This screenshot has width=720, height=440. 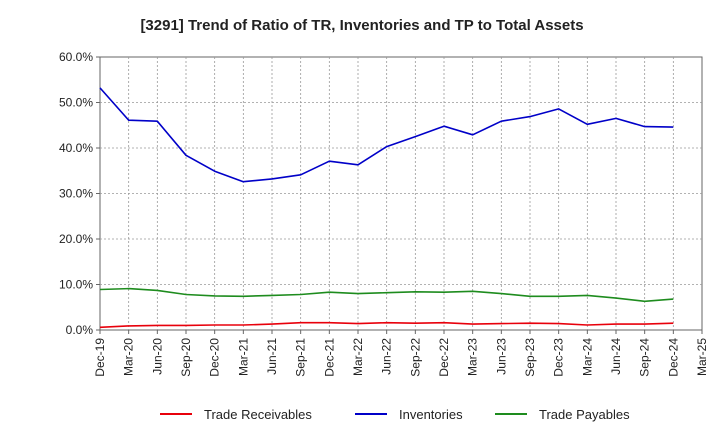 I want to click on x-tick-label: Sep-24, so click(x=645, y=357).